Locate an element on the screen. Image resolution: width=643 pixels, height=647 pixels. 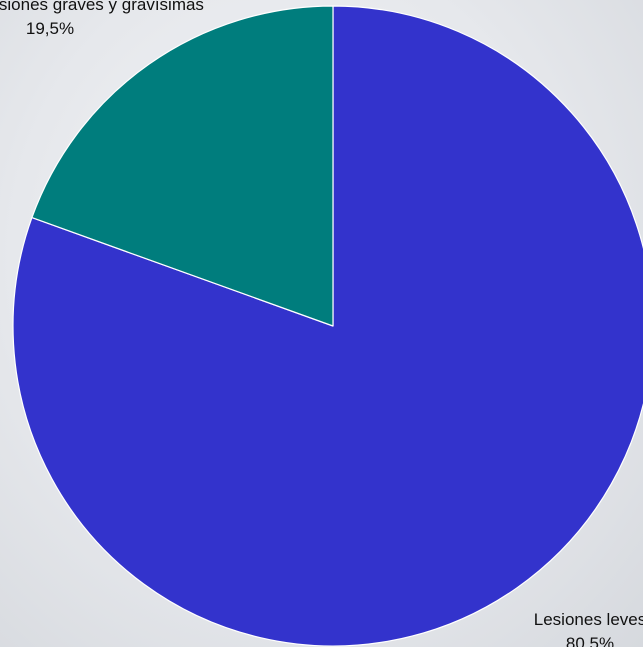
slice-label-value: 80,5% is located at coordinates (590, 640).